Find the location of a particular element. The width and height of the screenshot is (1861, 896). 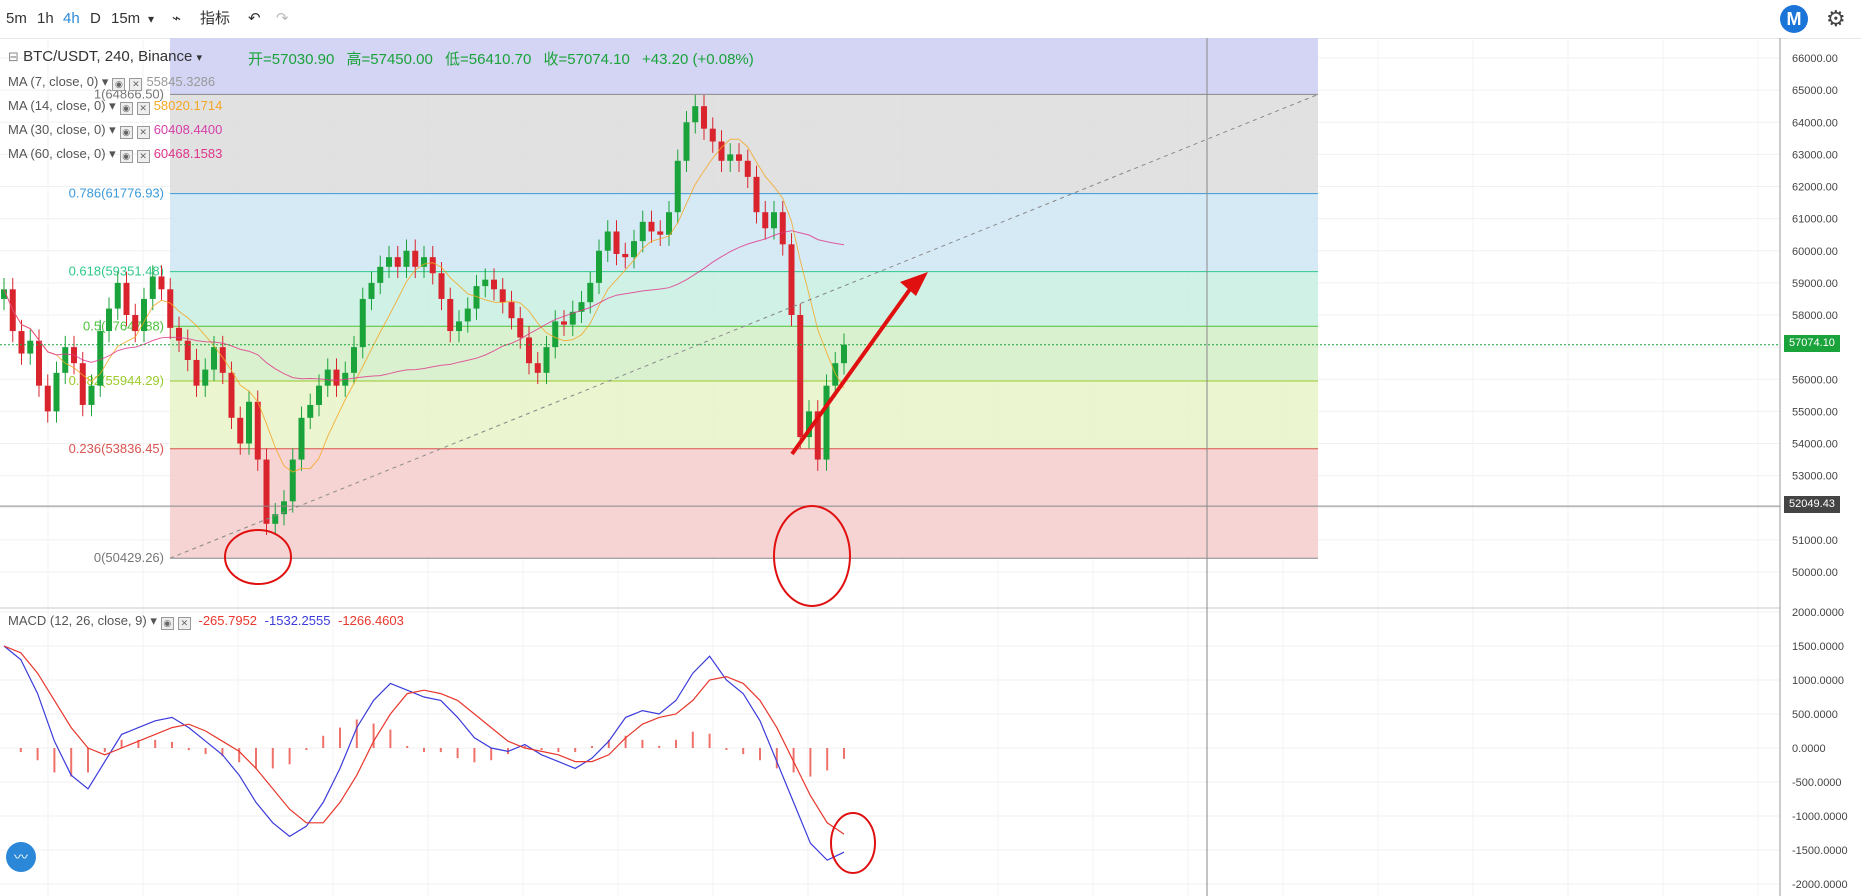

low-value: 低=56410.70 is located at coordinates (488, 59).